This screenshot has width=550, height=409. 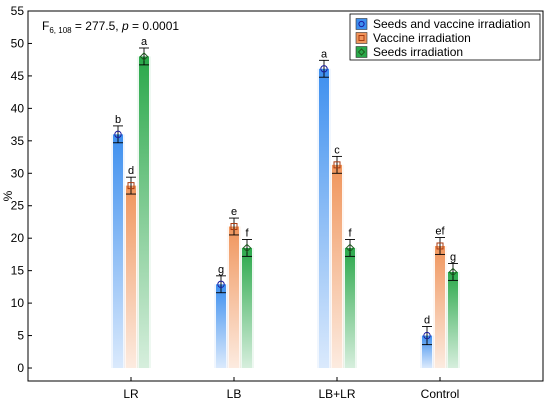 I want to click on y-tick-label: 40, so click(x=18, y=108).